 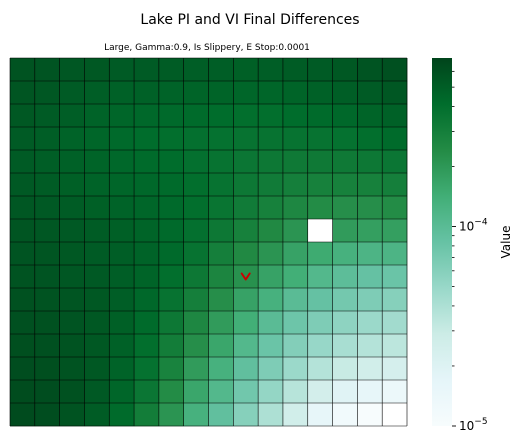 I want to click on colorbar-tick-label: 10⁻⁴, so click(x=473, y=226).